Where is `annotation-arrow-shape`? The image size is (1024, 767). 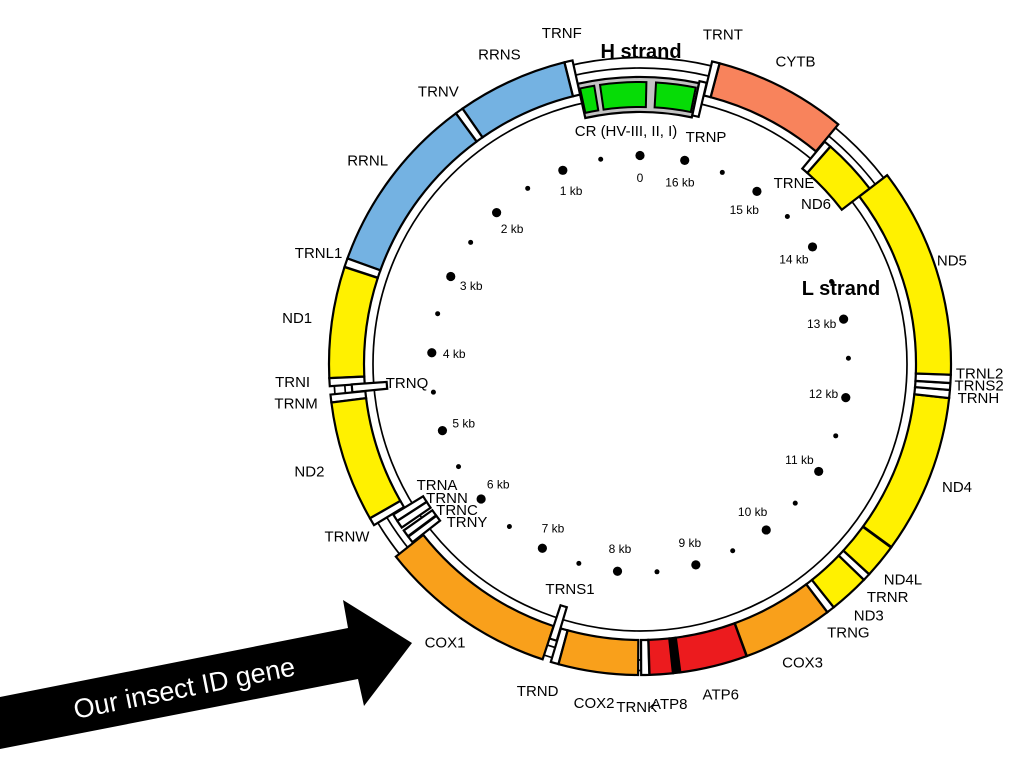 annotation-arrow-shape is located at coordinates (206, 674).